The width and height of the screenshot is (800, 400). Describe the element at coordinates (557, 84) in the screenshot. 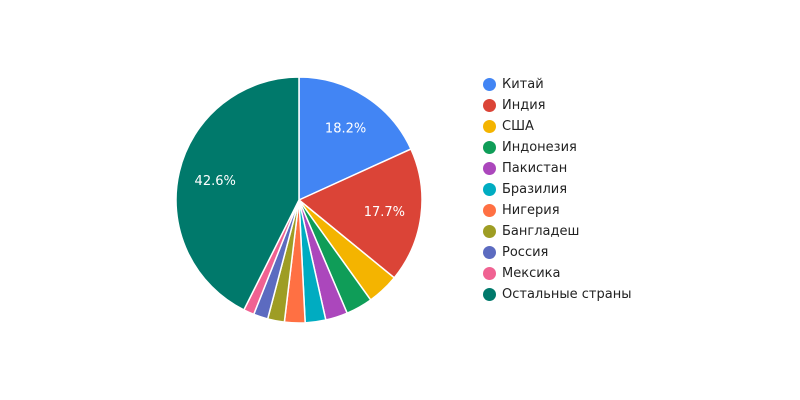

I see `legend-item: Китай` at that location.